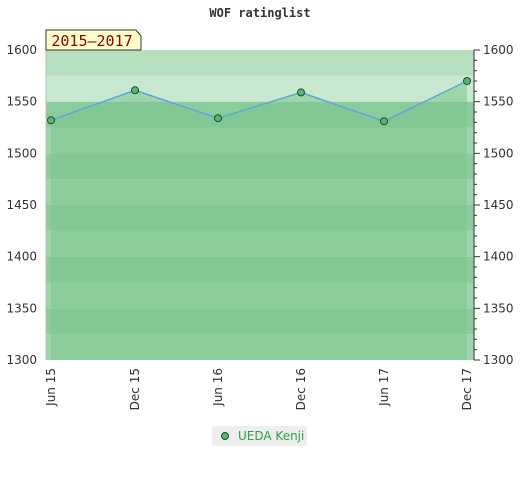  What do you see at coordinates (21, 308) in the screenshot?
I see `y-tick-label-left: 1350` at bounding box center [21, 308].